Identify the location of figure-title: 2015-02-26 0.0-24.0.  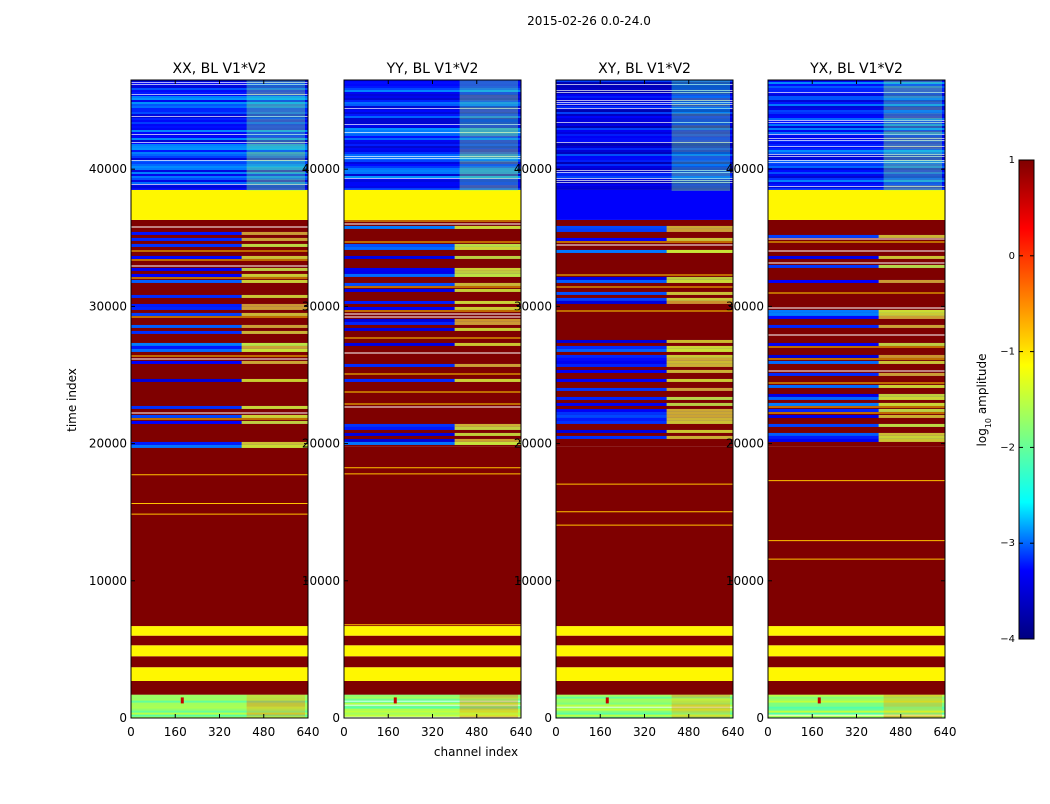
(589, 21).